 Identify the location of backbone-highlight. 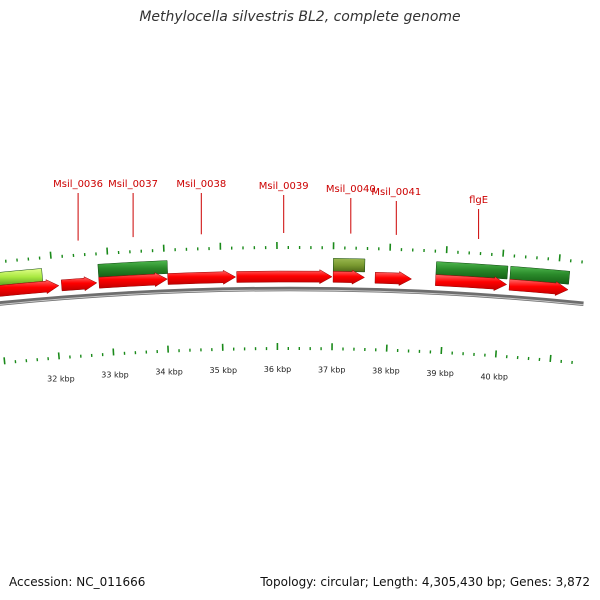
(292, 297).